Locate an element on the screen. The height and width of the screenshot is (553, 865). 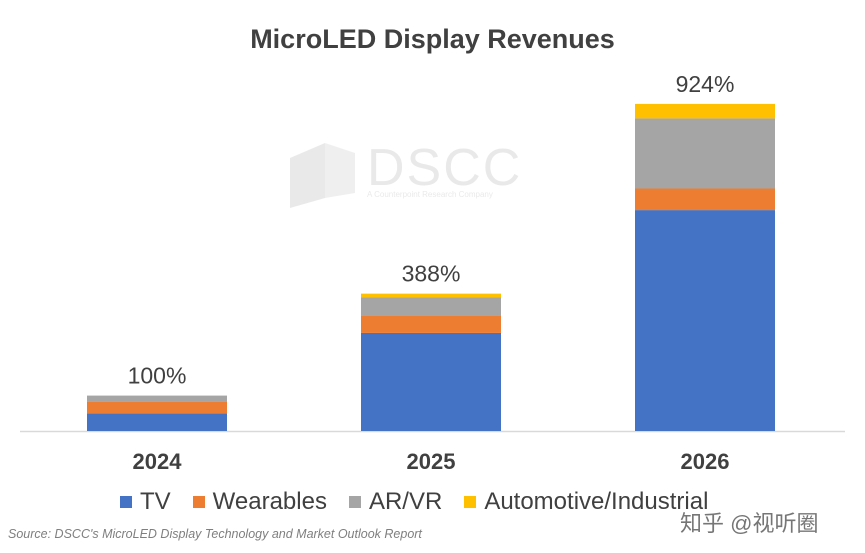
x-tick-label: 2026 is located at coordinates (705, 461).